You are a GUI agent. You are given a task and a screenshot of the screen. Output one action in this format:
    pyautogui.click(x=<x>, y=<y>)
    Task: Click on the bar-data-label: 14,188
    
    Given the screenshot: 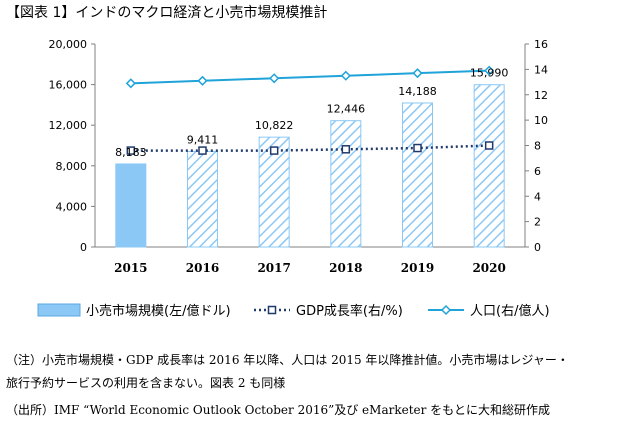 What is the action you would take?
    pyautogui.click(x=417, y=91)
    